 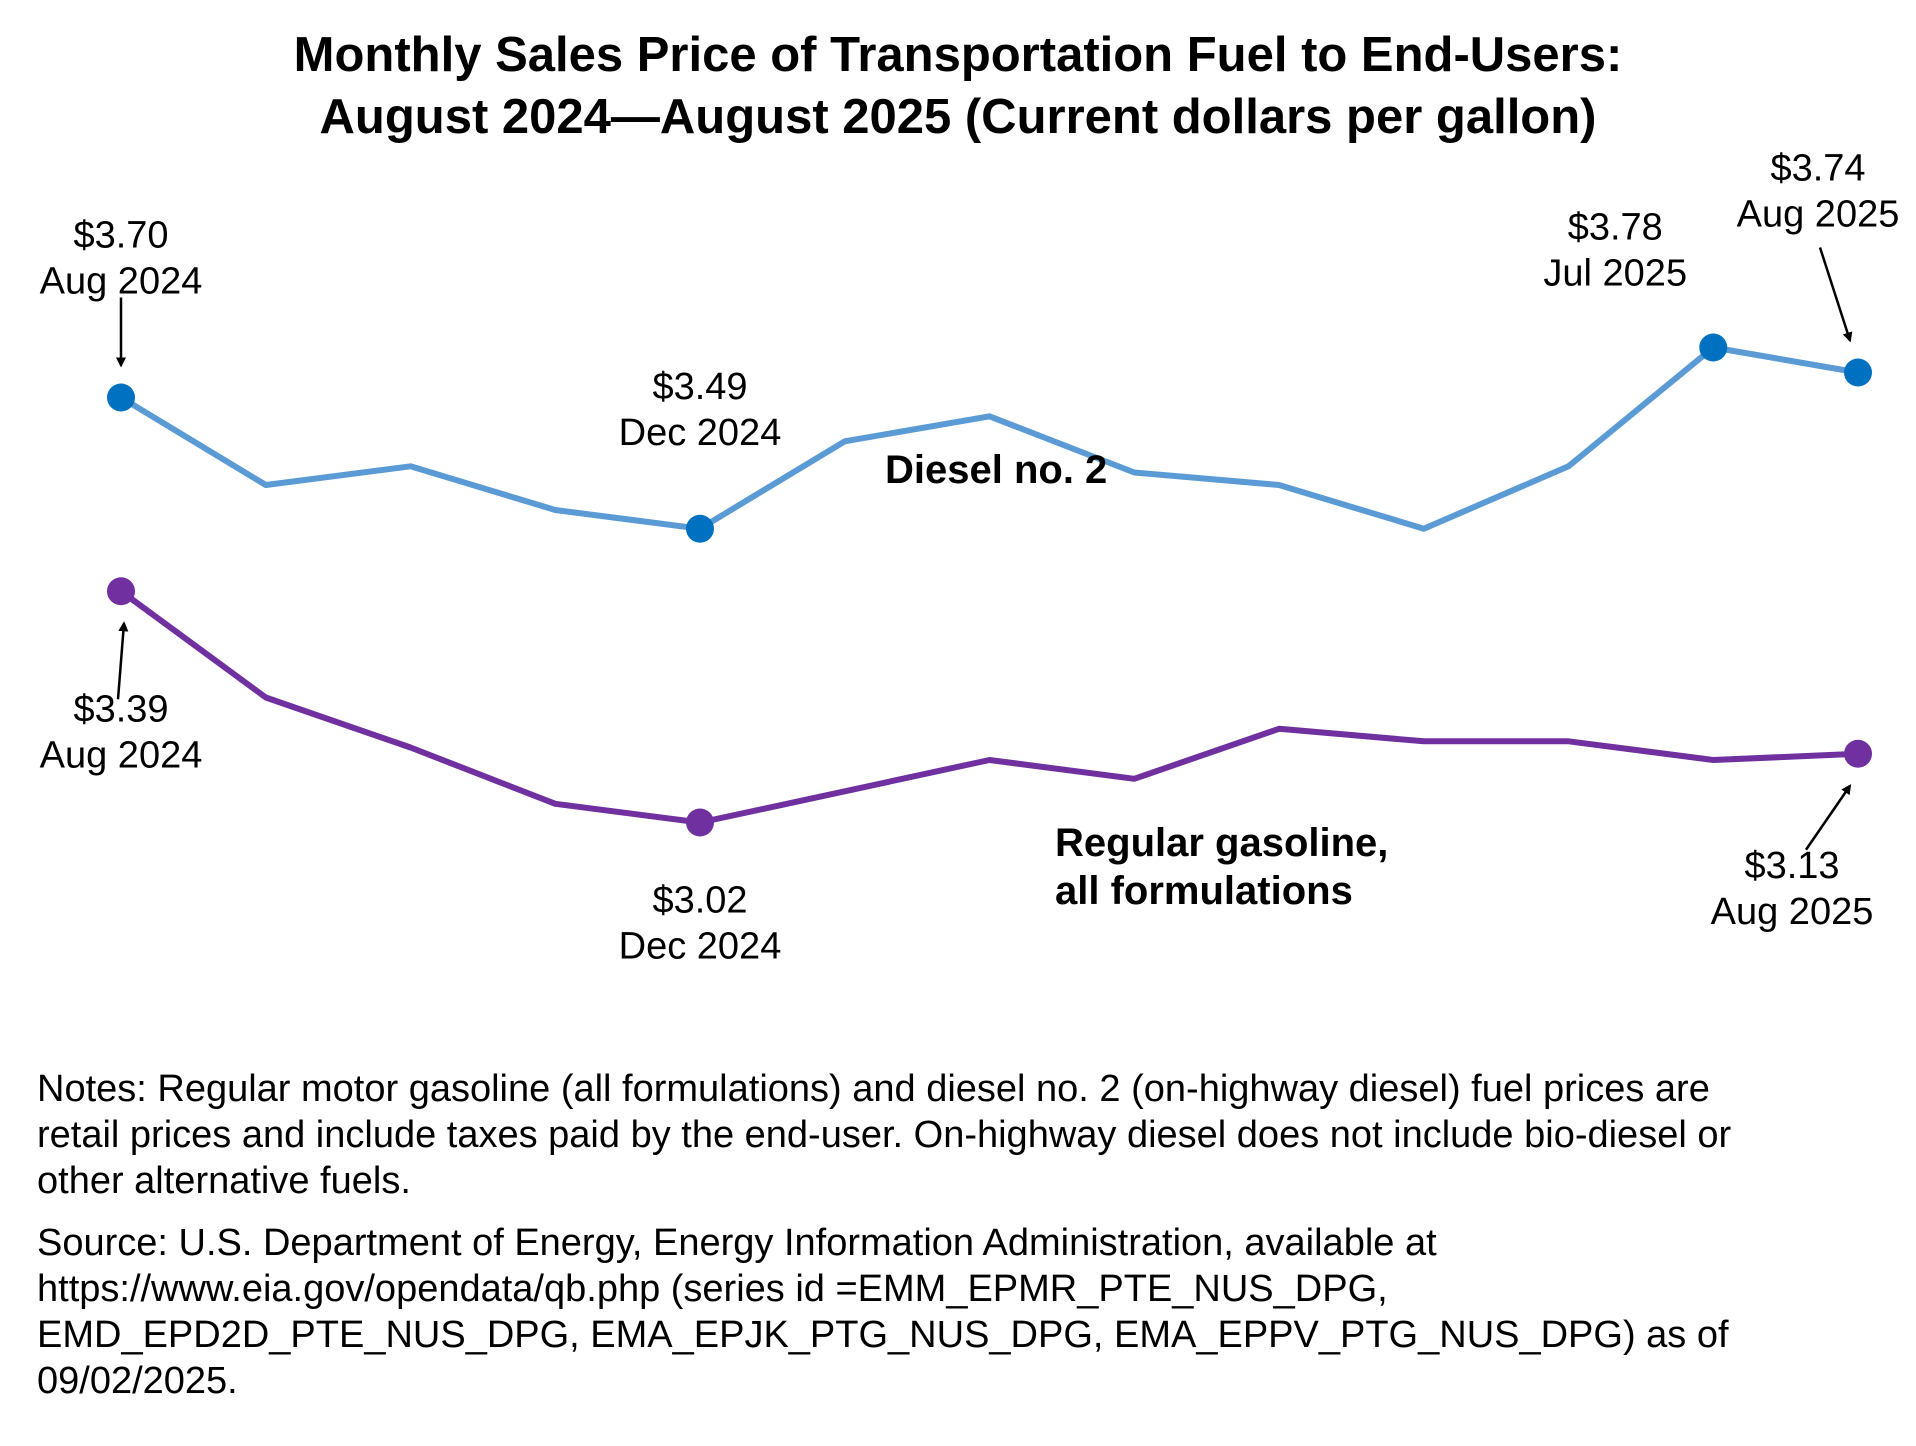 What do you see at coordinates (1615, 228) in the screenshot?
I see `annotation-value: $3.78` at bounding box center [1615, 228].